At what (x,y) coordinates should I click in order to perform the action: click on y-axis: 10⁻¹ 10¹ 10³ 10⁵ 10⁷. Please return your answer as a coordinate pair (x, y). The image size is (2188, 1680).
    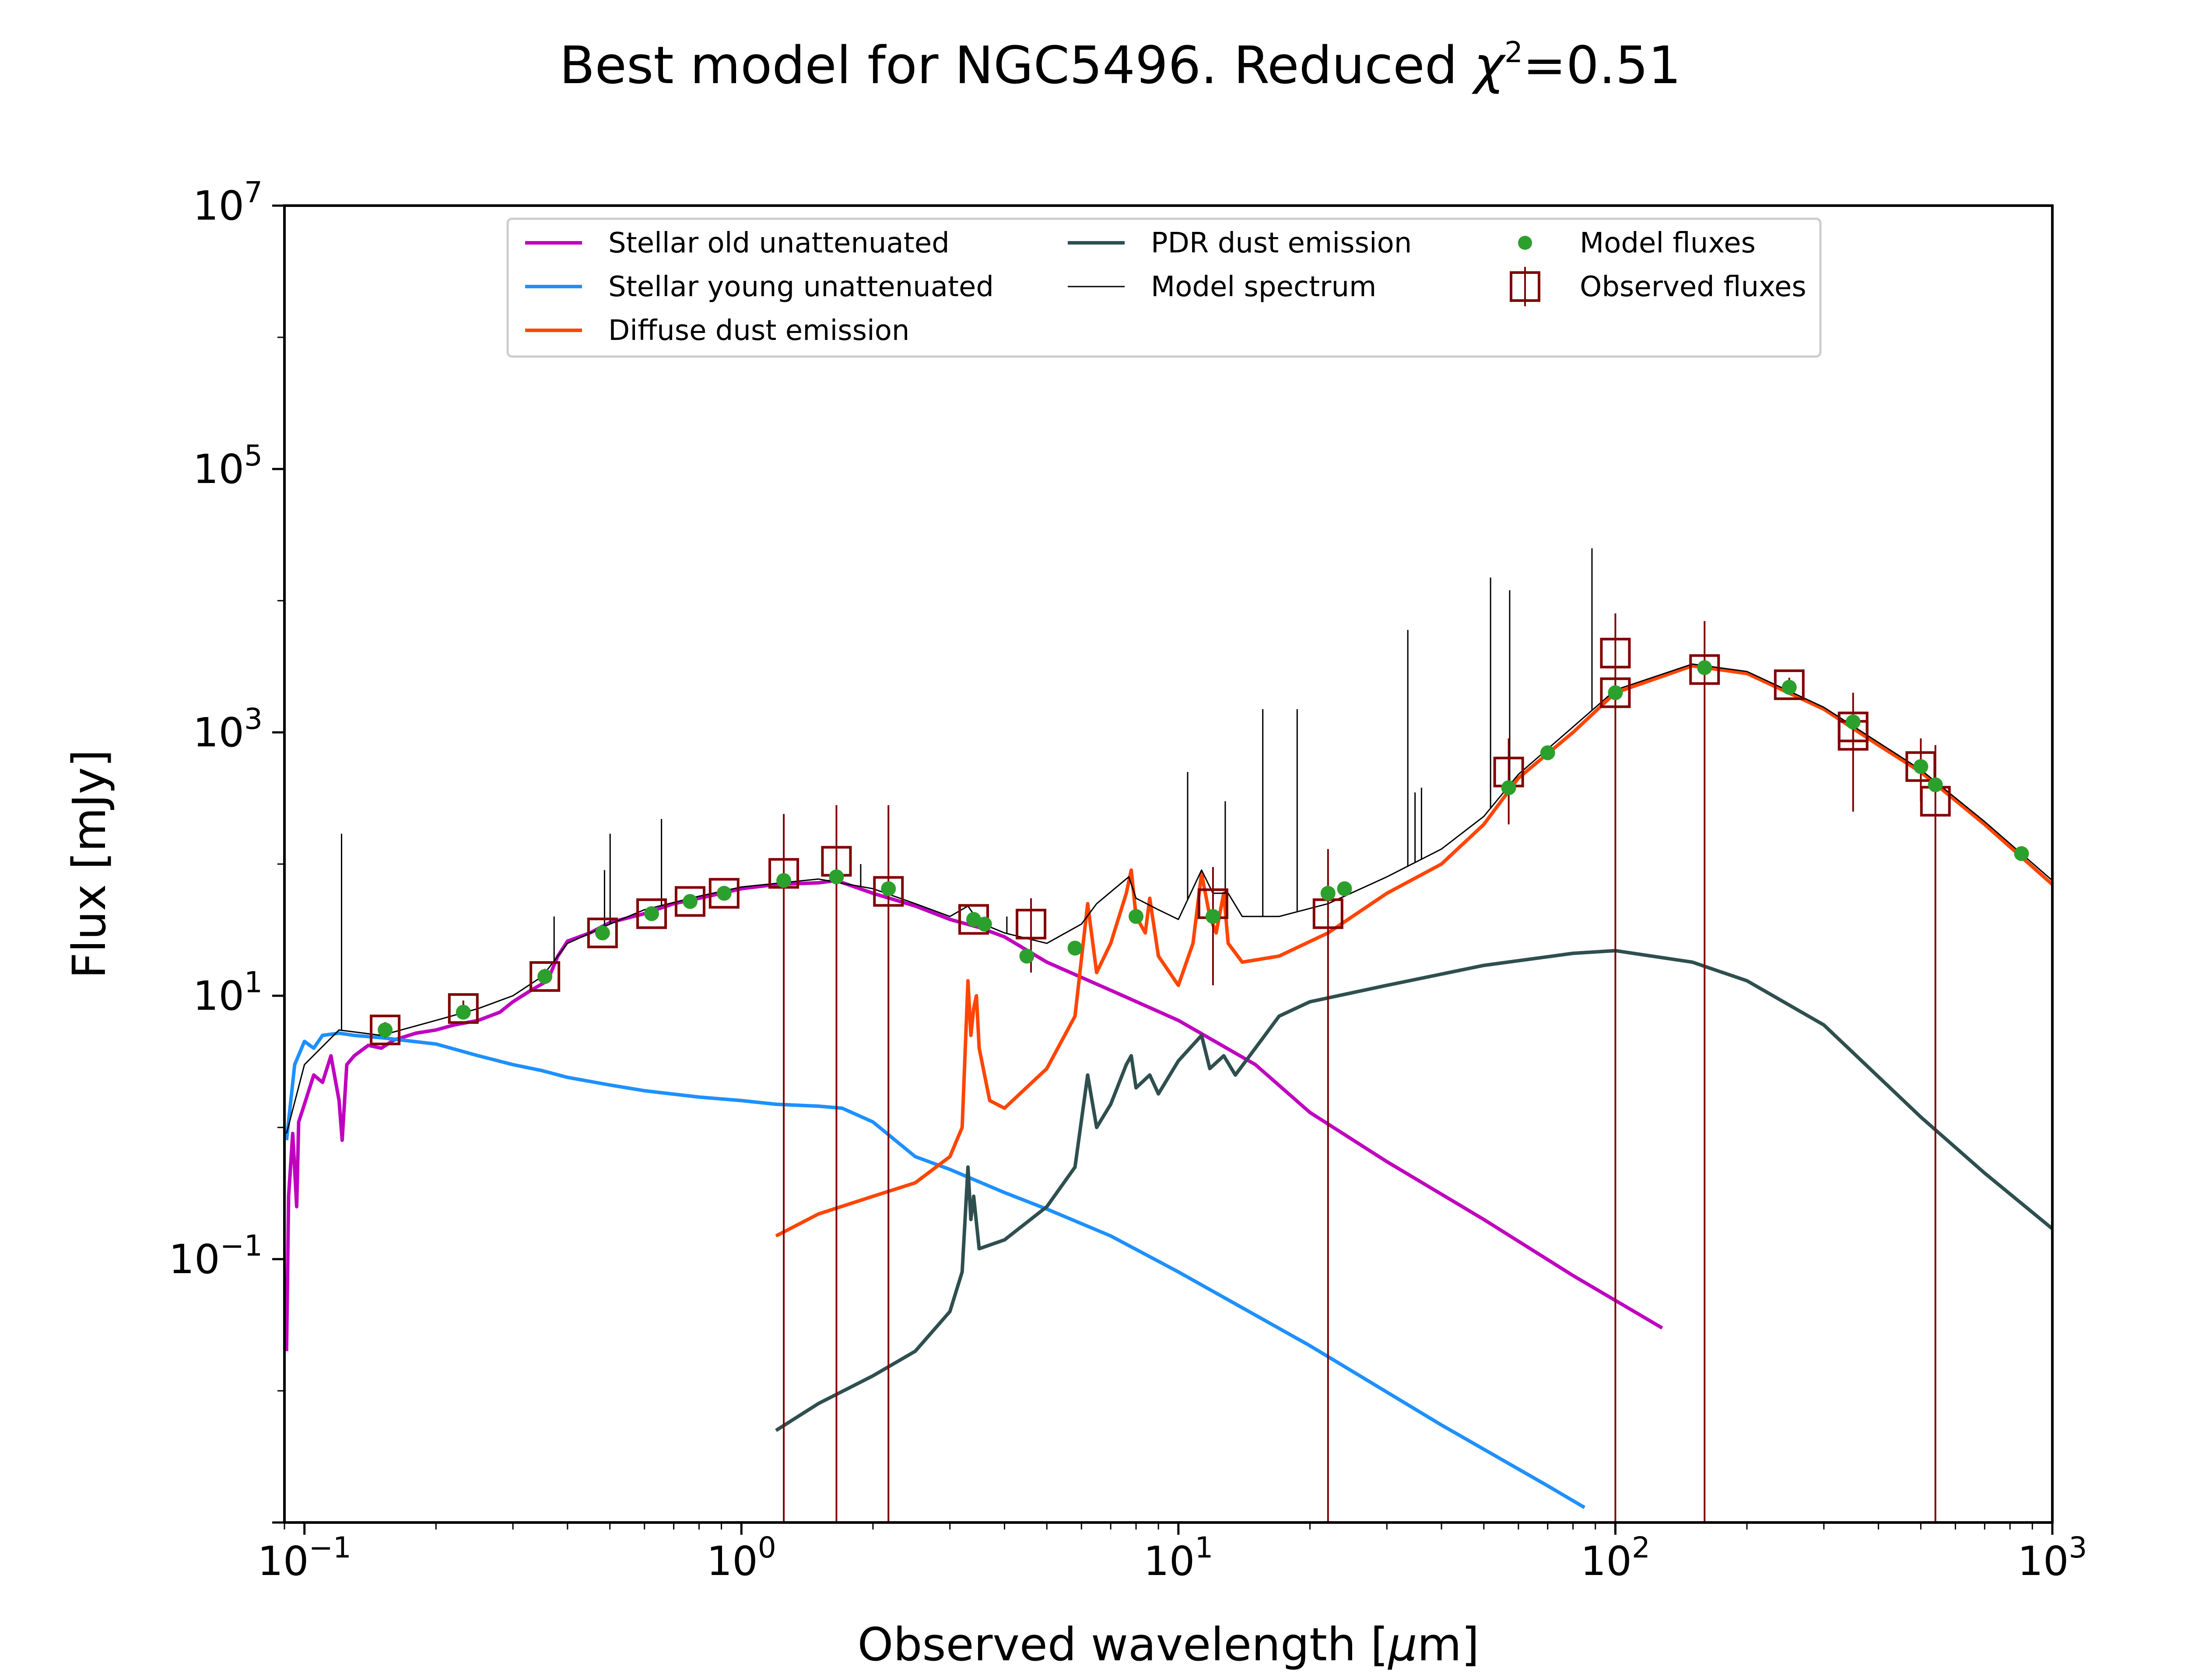
    Looking at the image, I should click on (226, 849).